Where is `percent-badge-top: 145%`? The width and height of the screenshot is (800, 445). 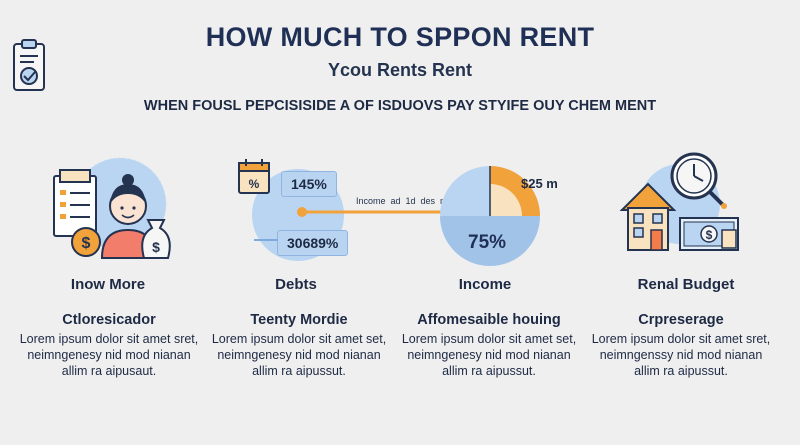 percent-badge-top: 145% is located at coordinates (309, 184).